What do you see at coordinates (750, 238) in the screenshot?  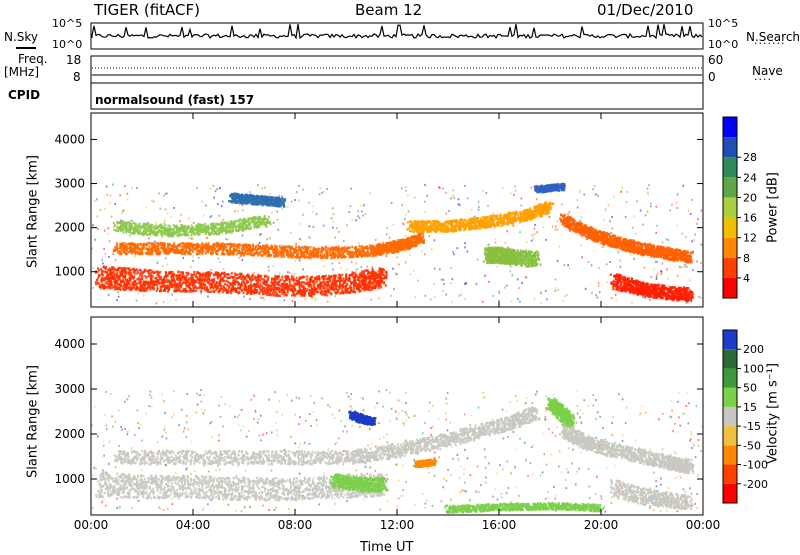 I see `colorbar-tick-label: 12` at bounding box center [750, 238].